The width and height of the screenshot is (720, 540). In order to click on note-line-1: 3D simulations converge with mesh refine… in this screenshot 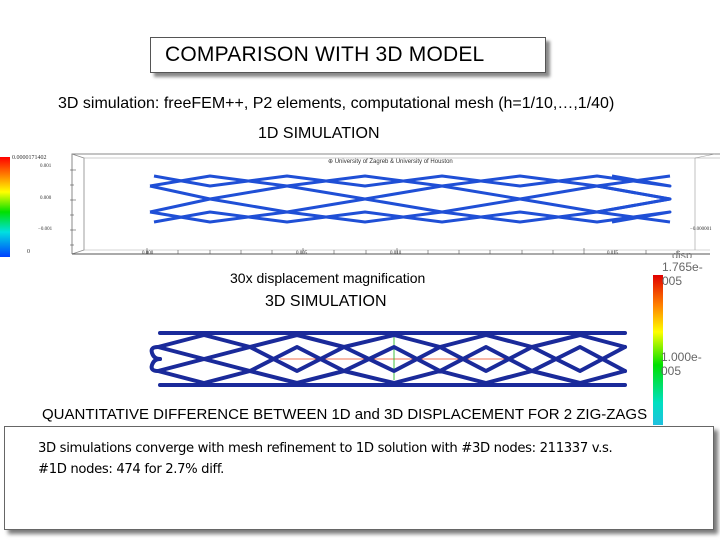, I will do `click(325, 448)`.